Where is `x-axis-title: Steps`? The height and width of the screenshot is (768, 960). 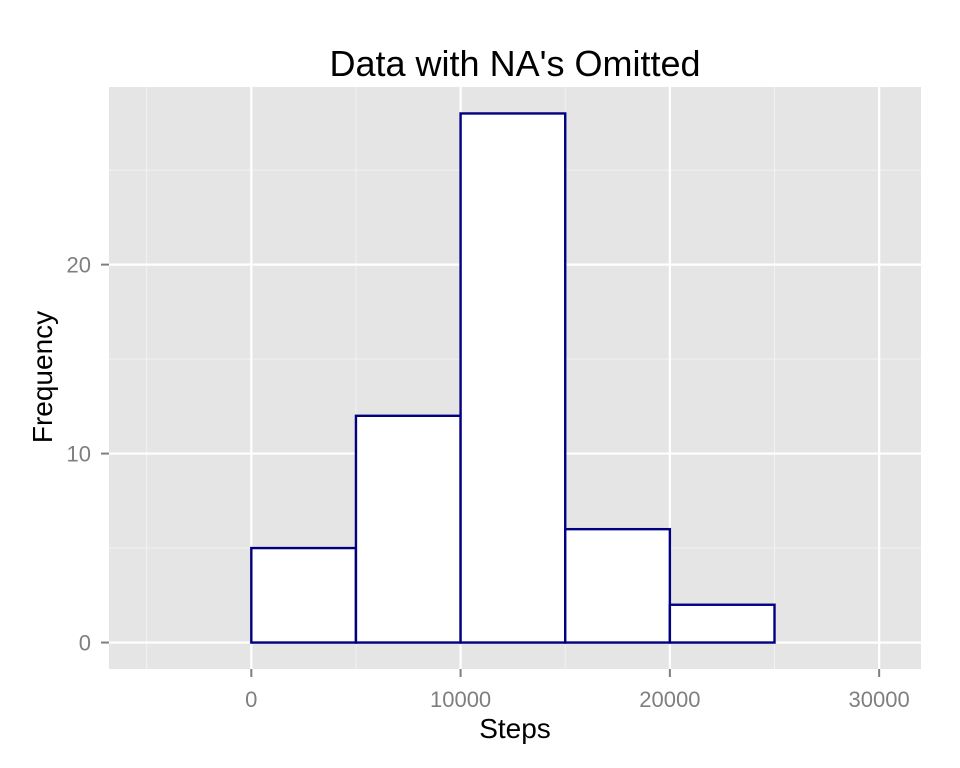 x-axis-title: Steps is located at coordinates (515, 728).